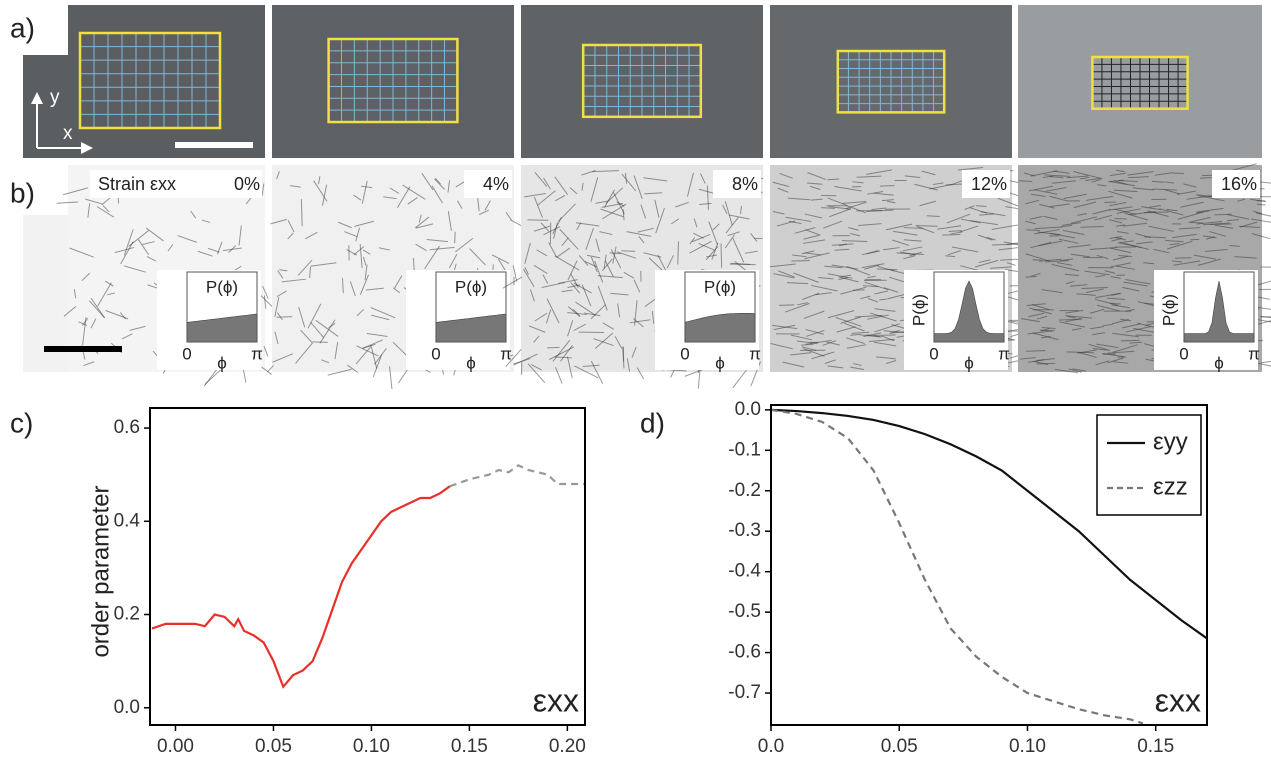 The height and width of the screenshot is (769, 1271). Describe the element at coordinates (301, 587) in the screenshot. I see `data-line` at that location.